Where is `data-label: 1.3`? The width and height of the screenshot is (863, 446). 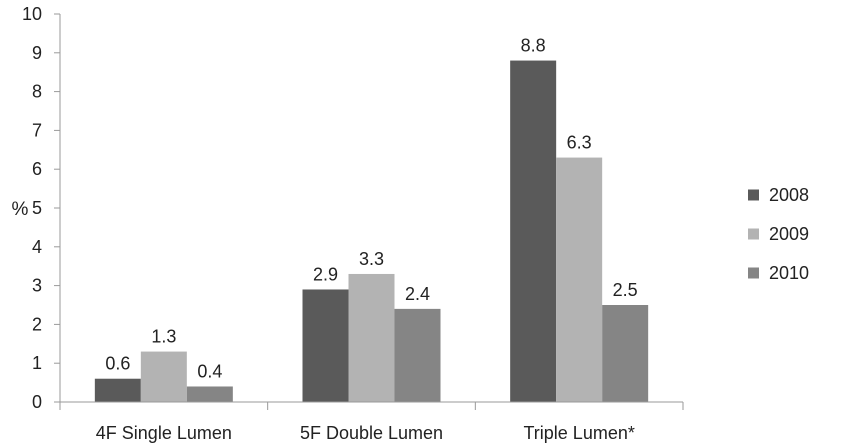
data-label: 1.3 is located at coordinates (163, 337).